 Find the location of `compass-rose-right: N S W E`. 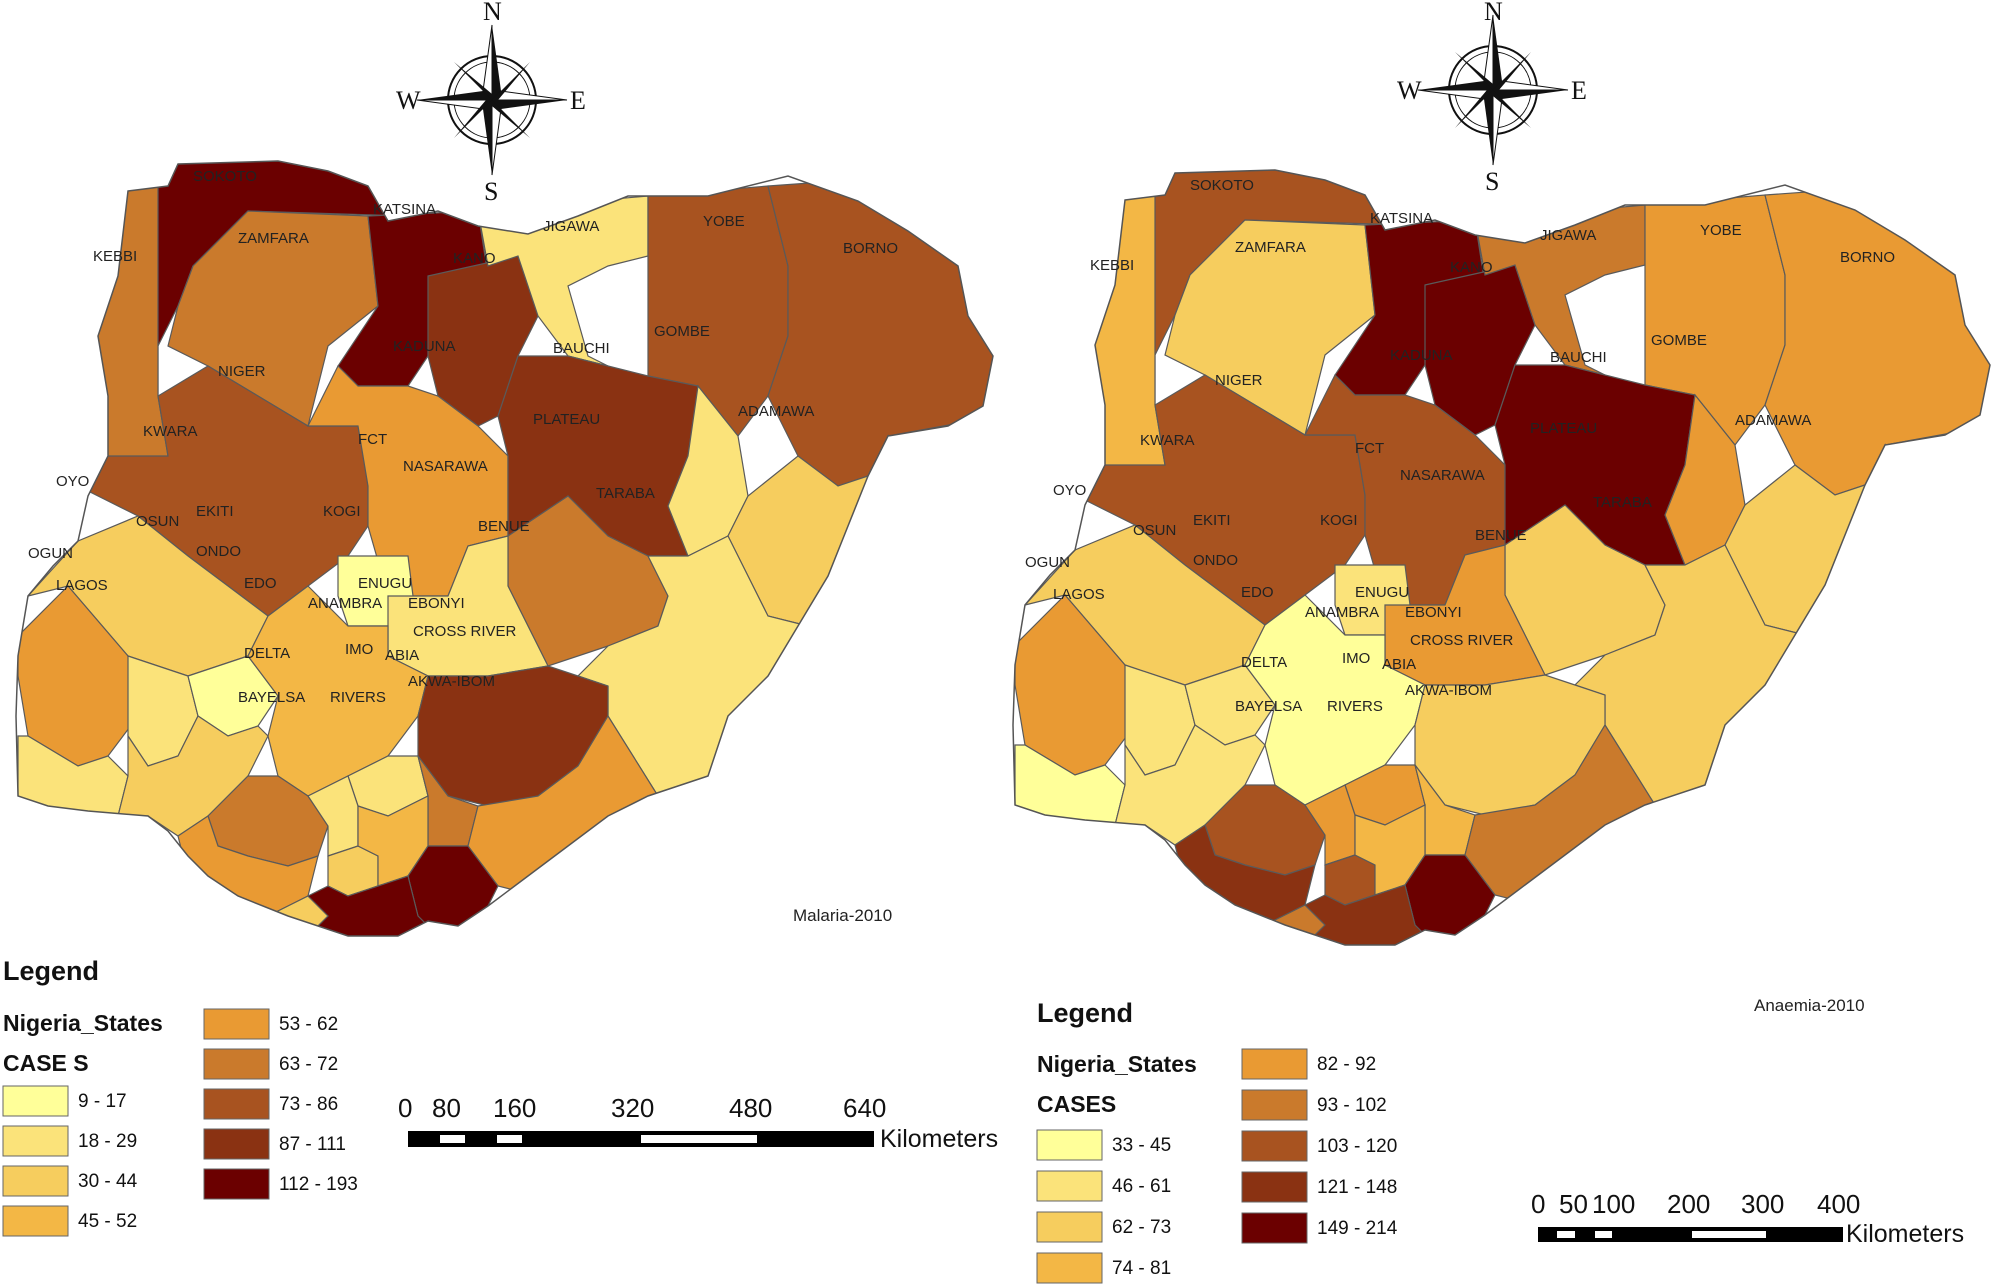

compass-rose-right: N S W E is located at coordinates (1492, 98).